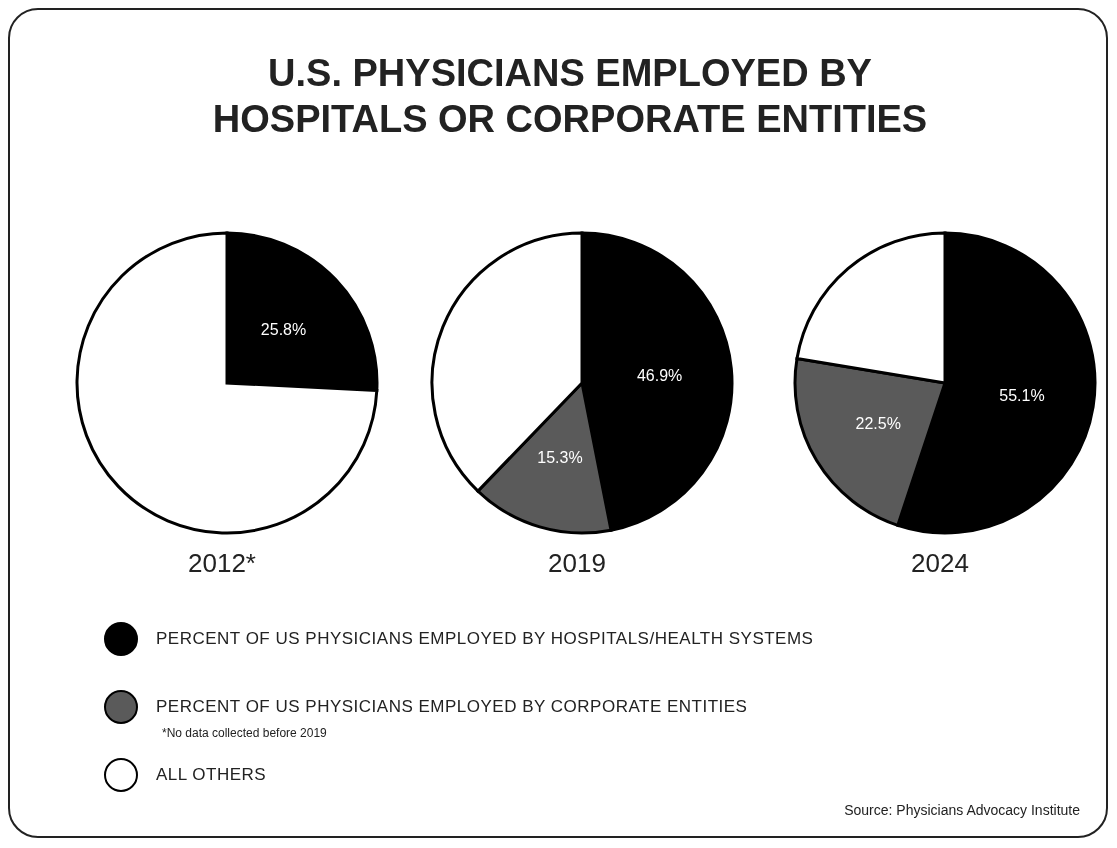  I want to click on data-label: 46.9%, so click(659, 375).